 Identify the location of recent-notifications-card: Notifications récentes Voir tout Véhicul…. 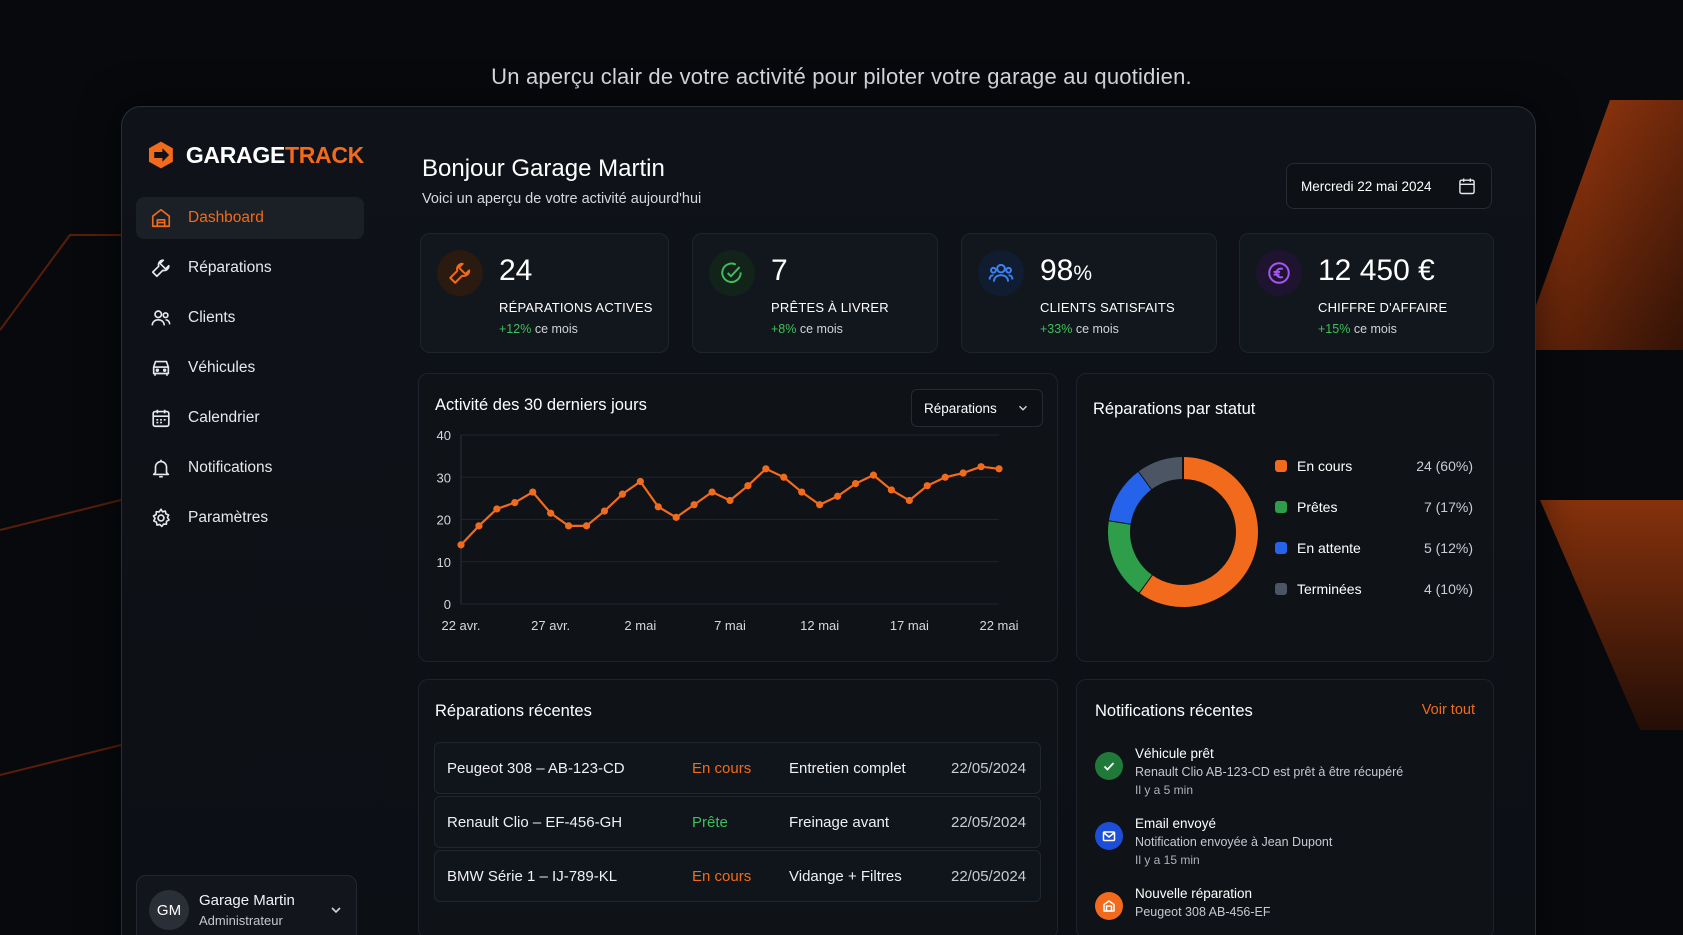
(1285, 807).